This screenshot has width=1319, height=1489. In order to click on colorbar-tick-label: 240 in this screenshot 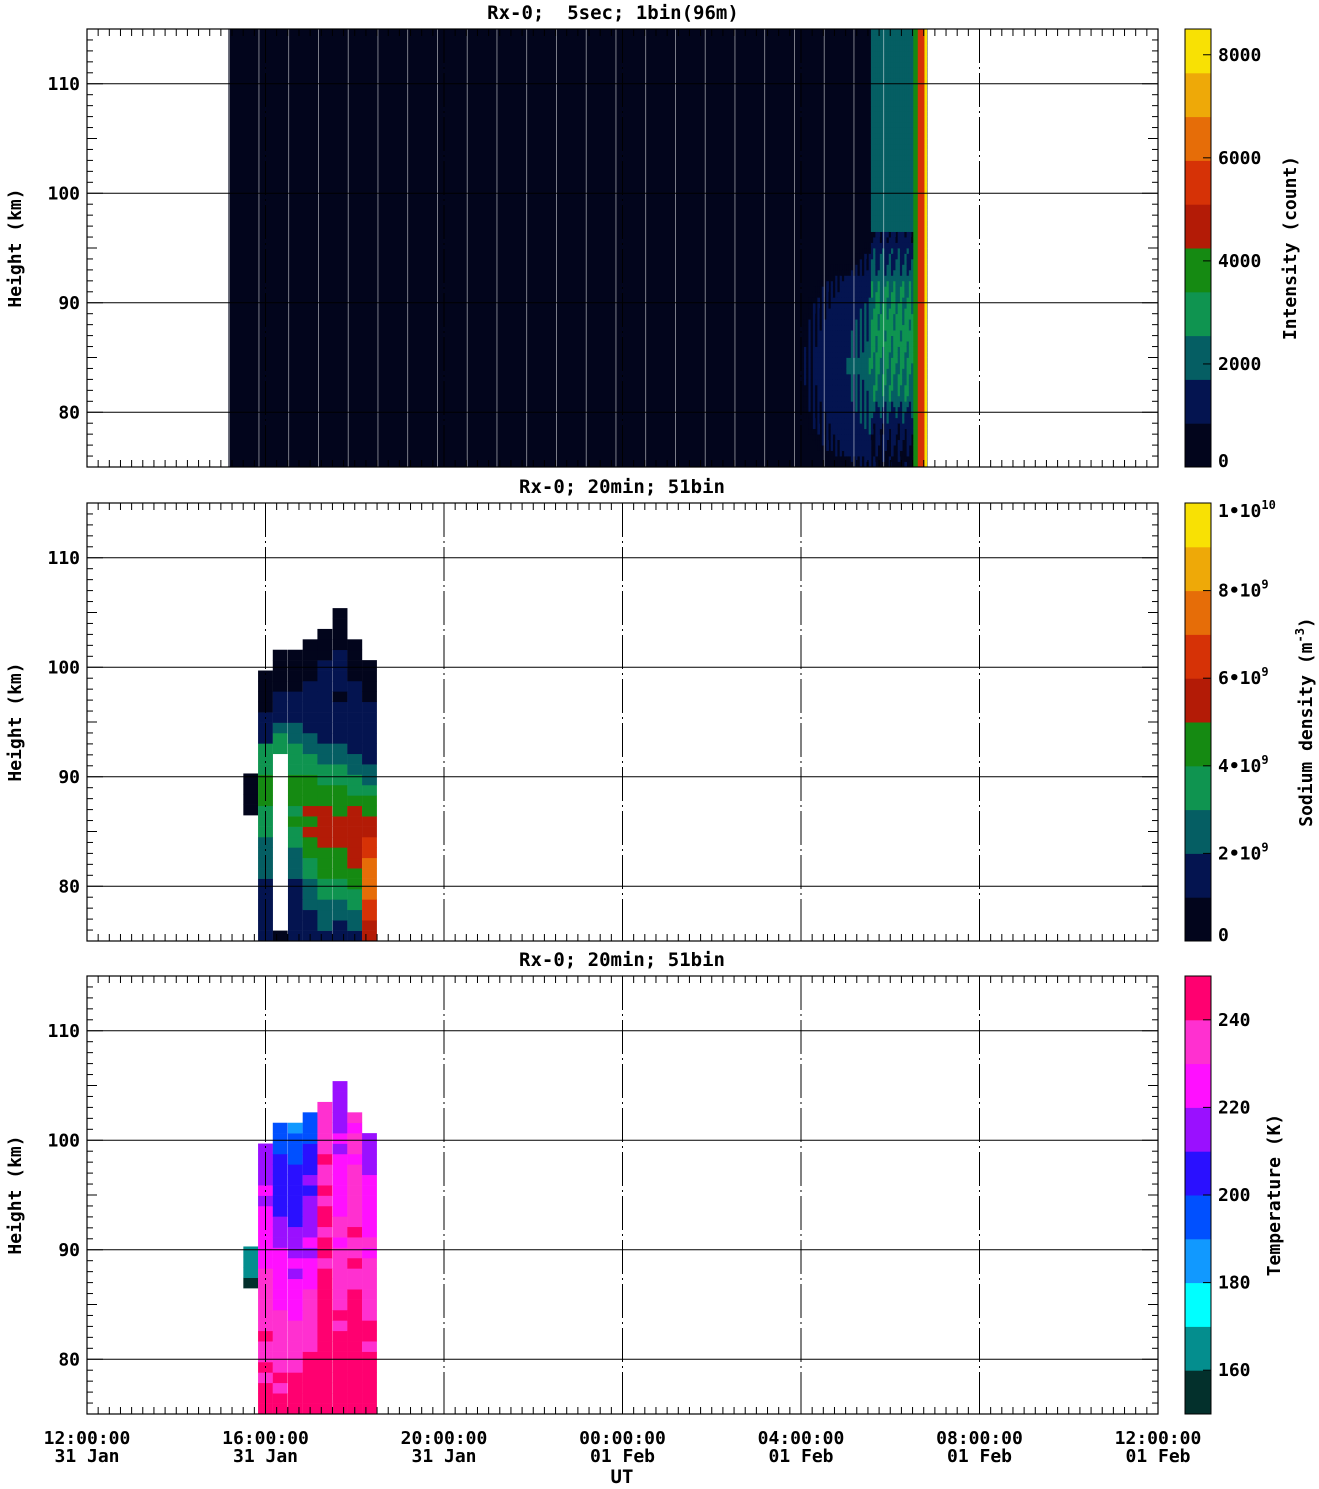, I will do `click(1234, 1020)`.